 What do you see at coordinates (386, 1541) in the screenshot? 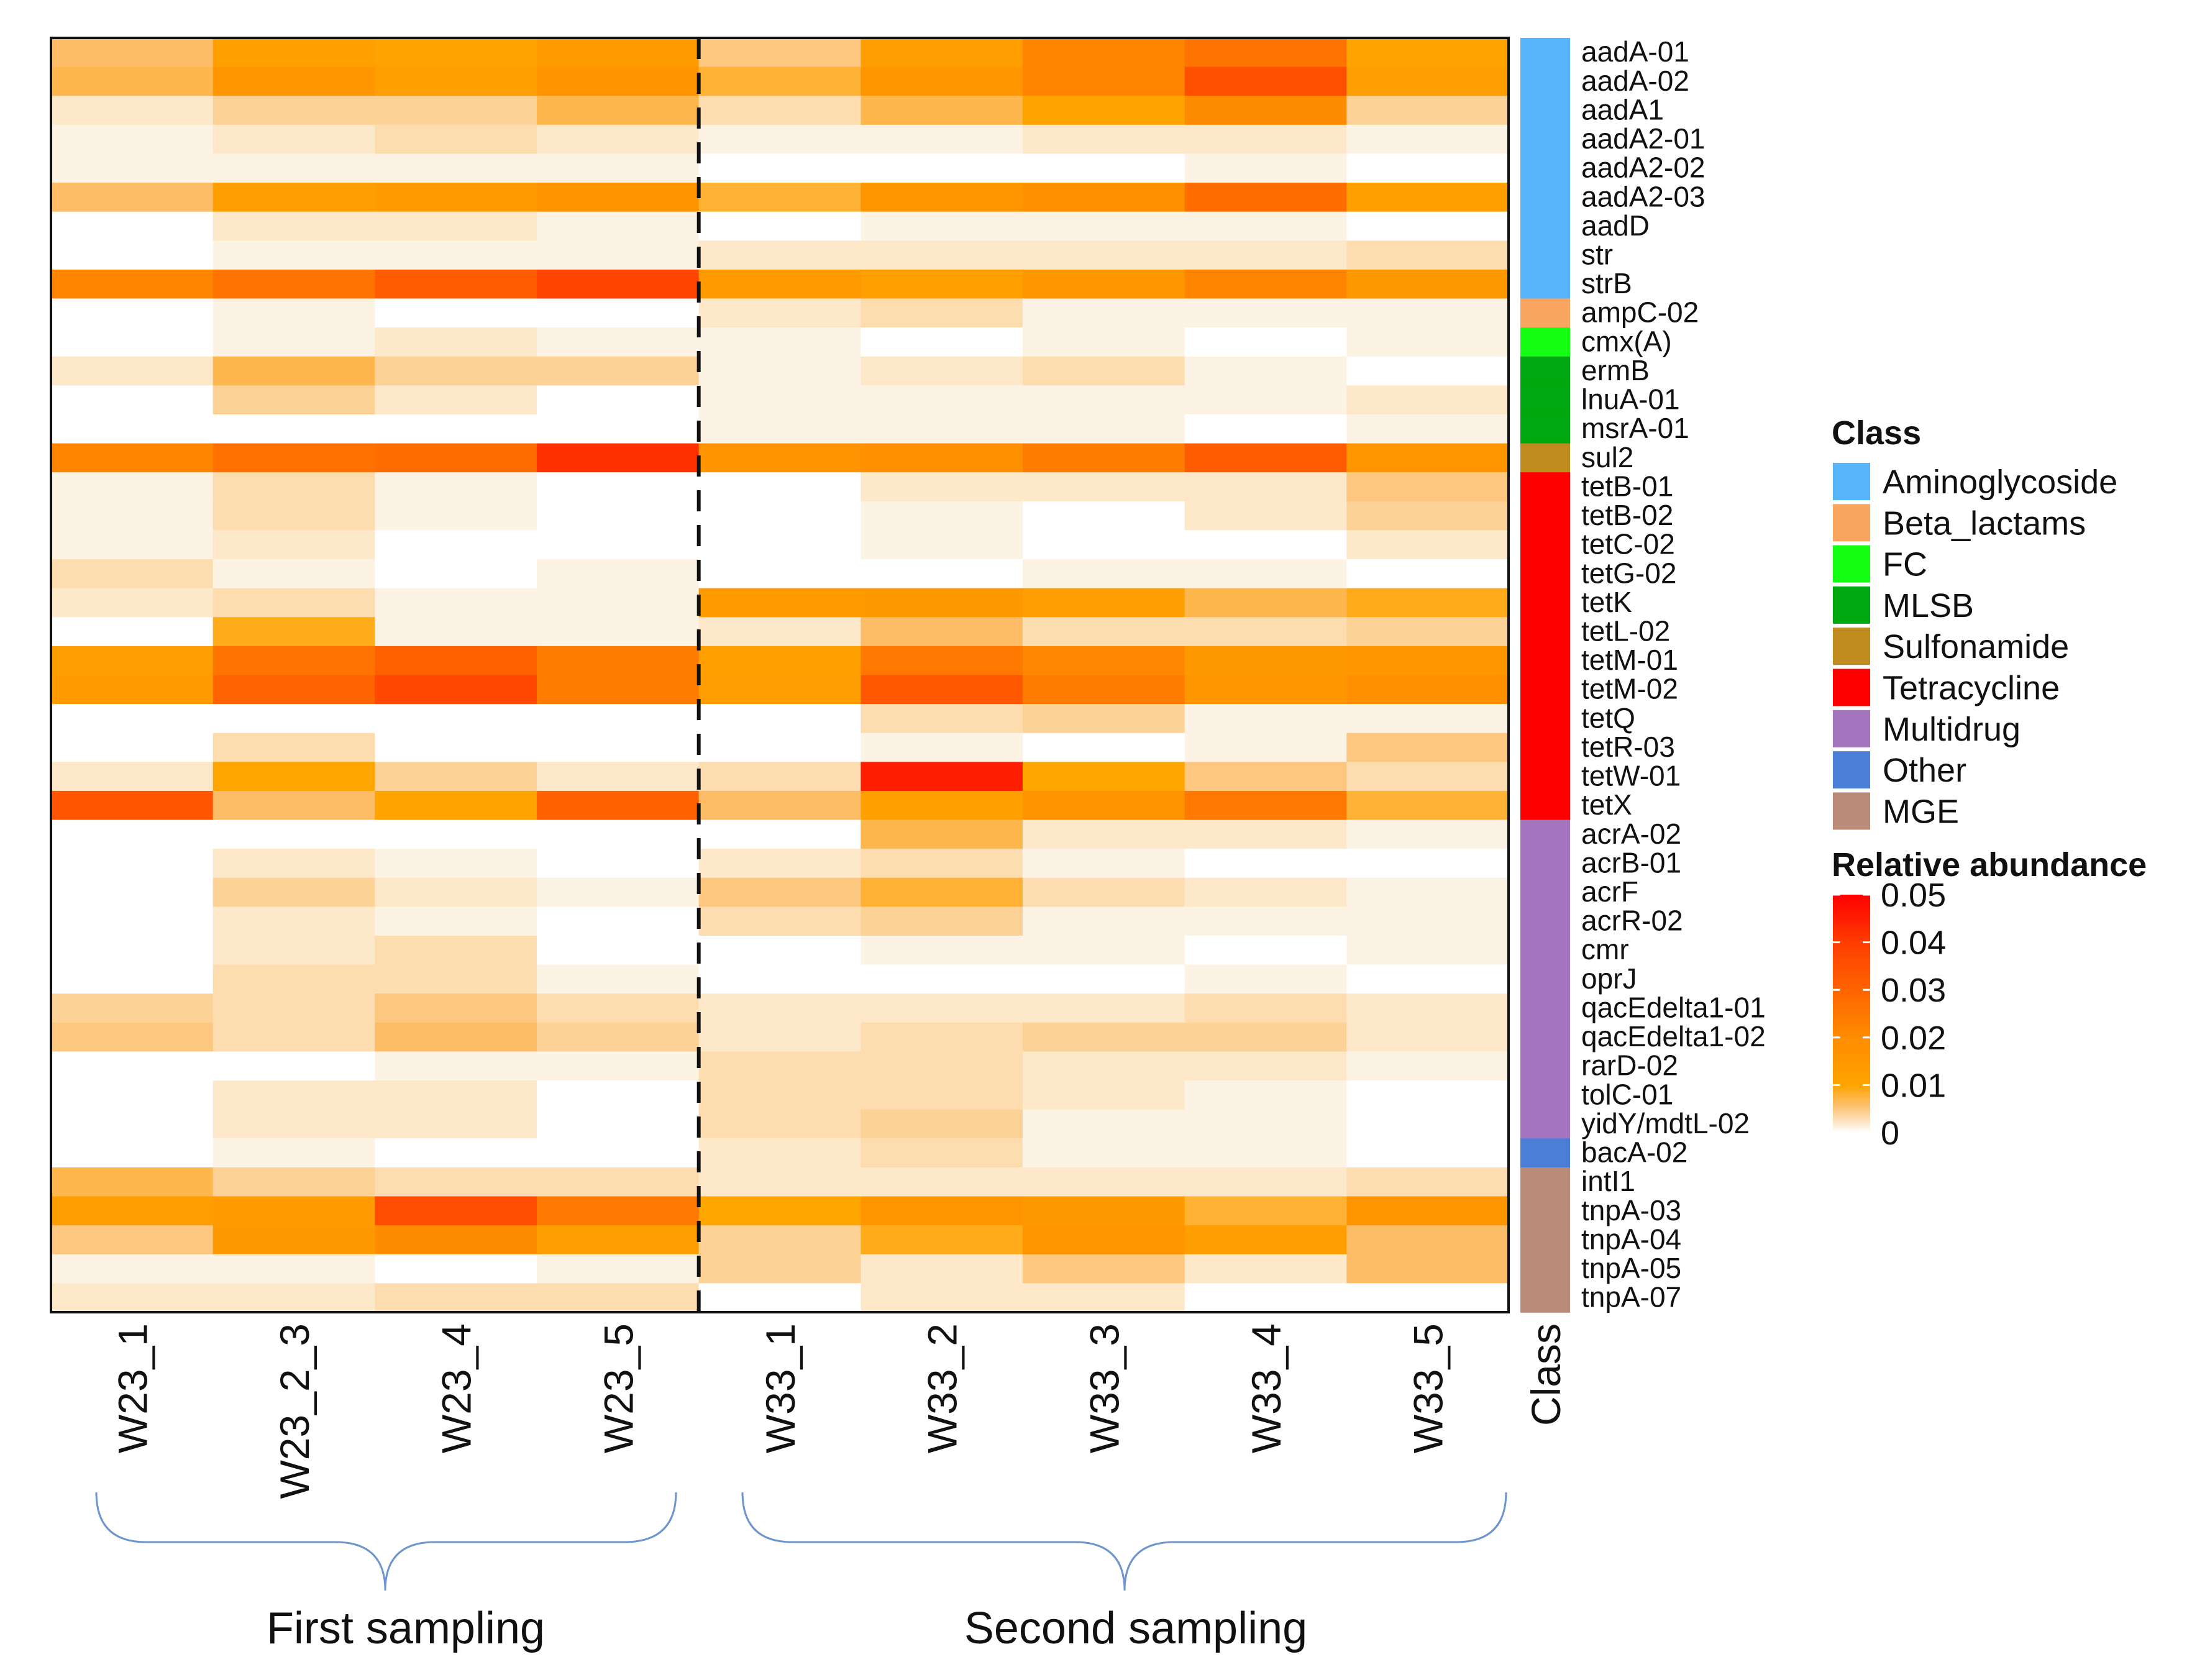
I see `bracket-first-sampling` at bounding box center [386, 1541].